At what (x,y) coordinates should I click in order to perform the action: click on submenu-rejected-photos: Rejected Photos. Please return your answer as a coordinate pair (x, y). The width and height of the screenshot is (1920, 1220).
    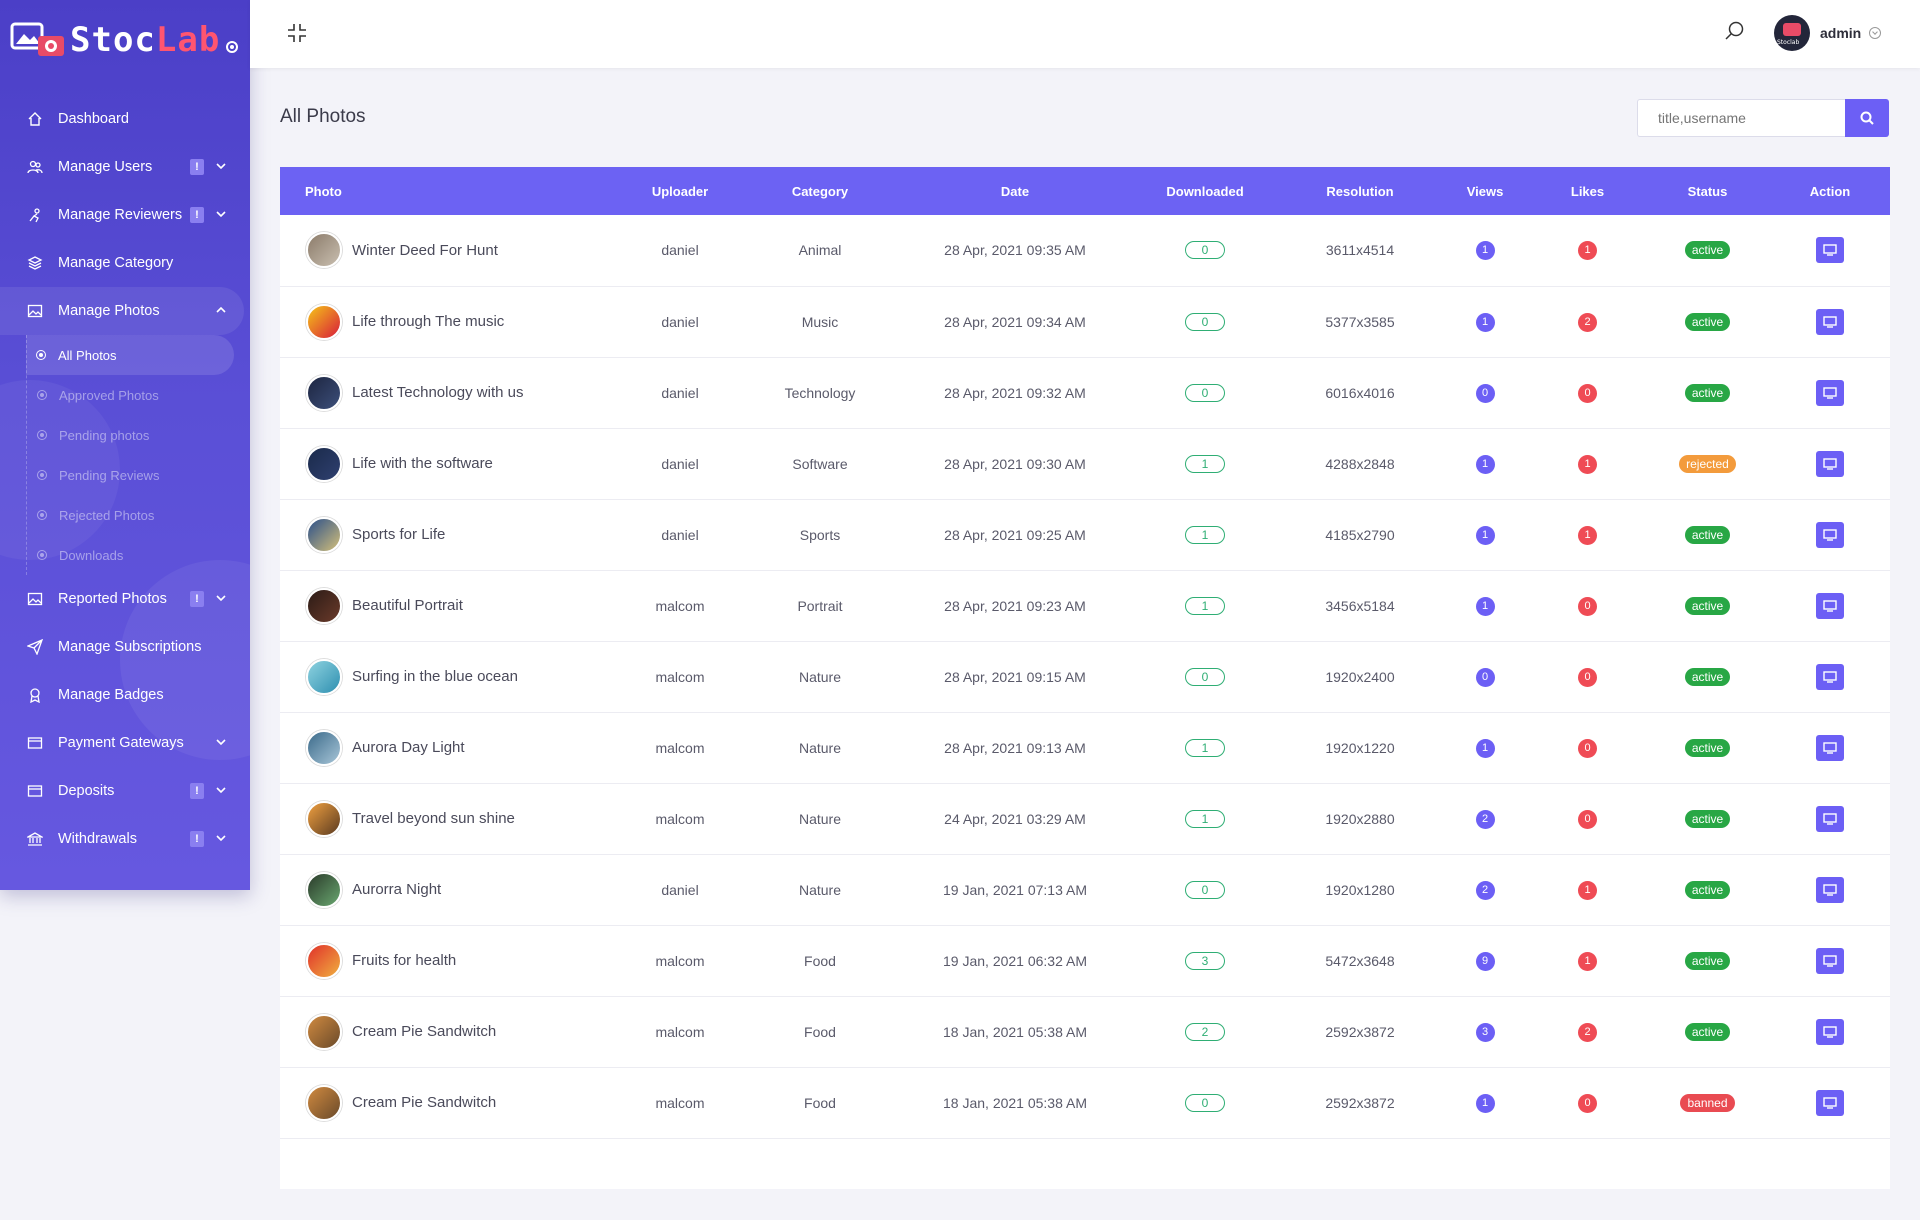
    Looking at the image, I should click on (138, 515).